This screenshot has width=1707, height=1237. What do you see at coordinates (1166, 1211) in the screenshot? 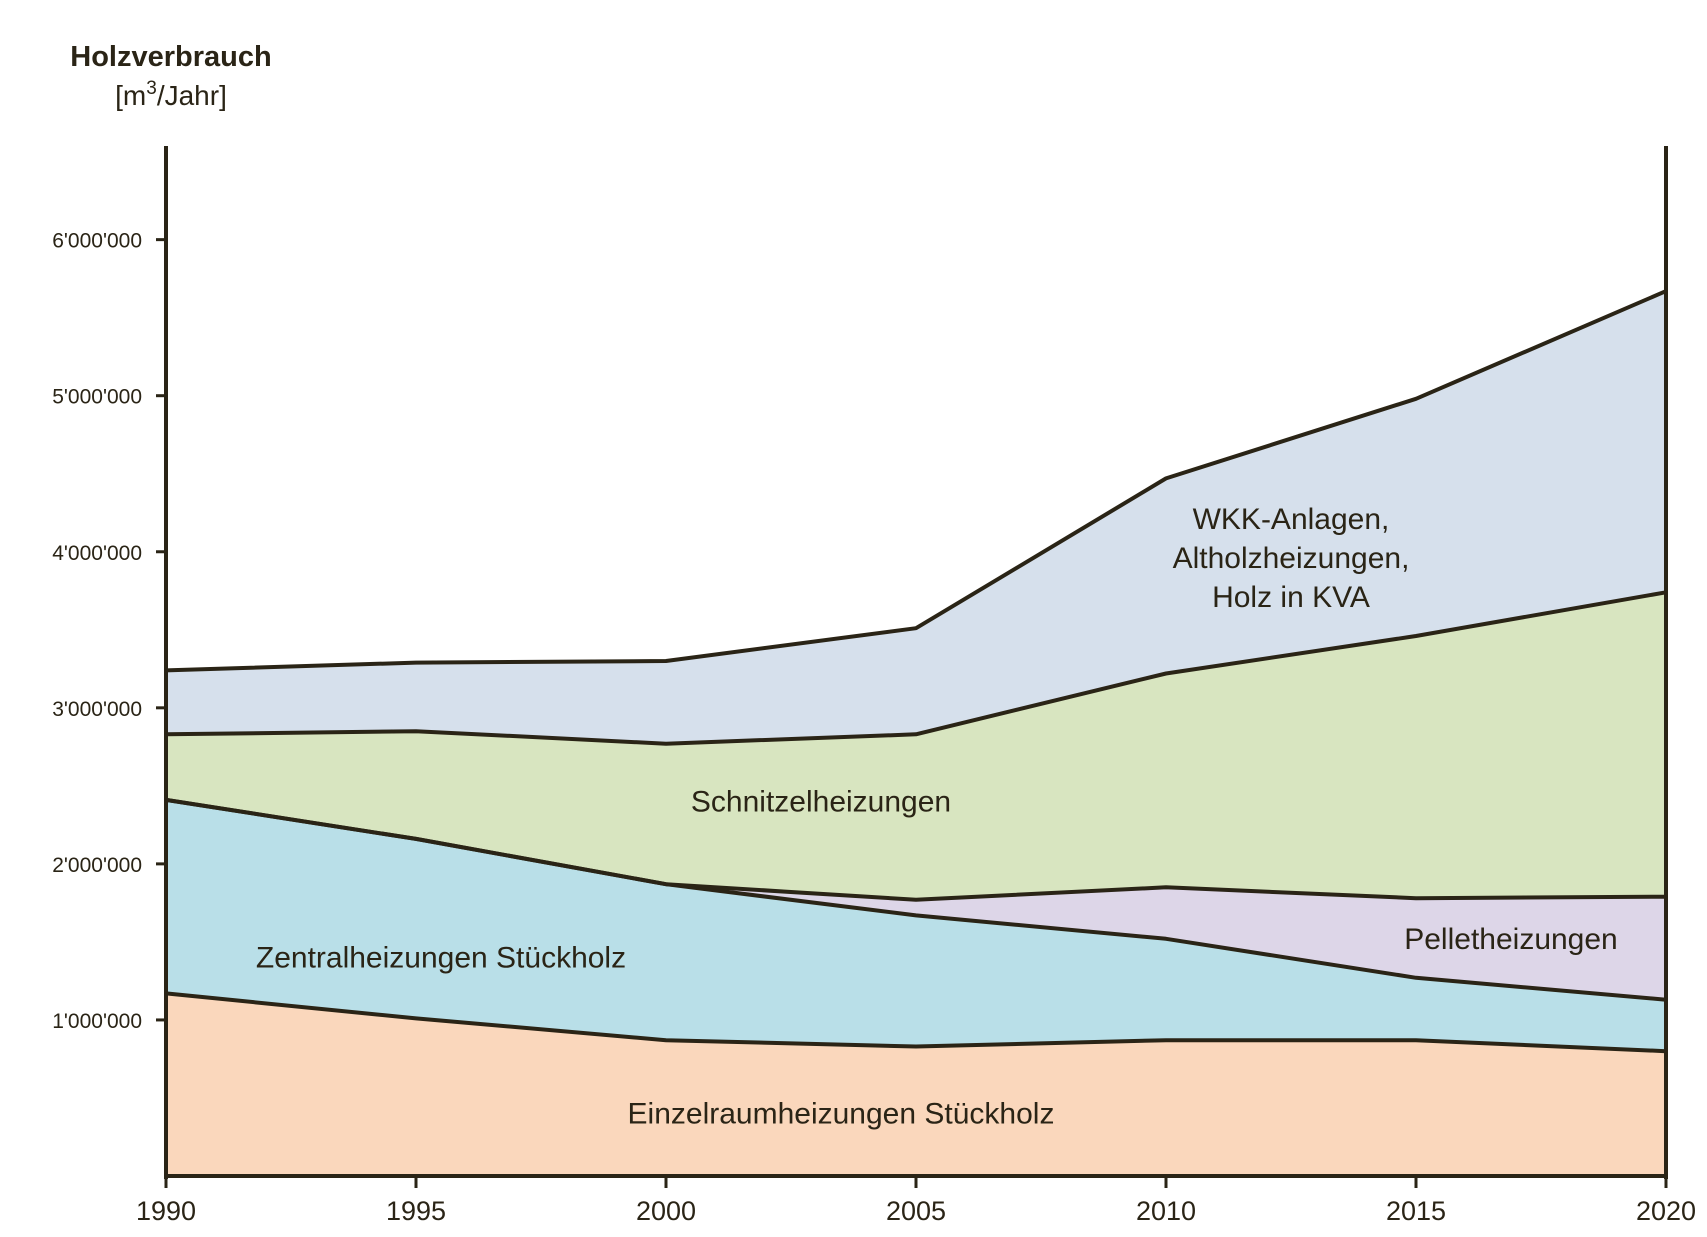
I see `x-tick-label: 2010` at bounding box center [1166, 1211].